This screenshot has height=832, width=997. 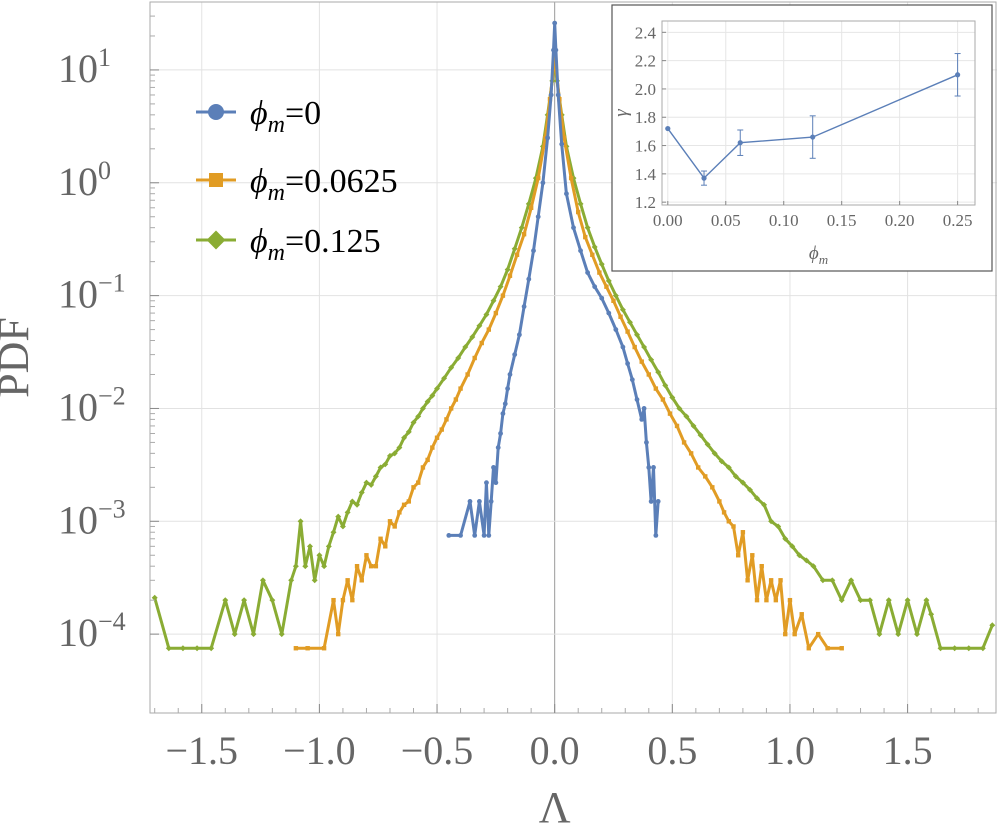 What do you see at coordinates (842, 220) in the screenshot?
I see `inset-x-tick-label: 0.15` at bounding box center [842, 220].